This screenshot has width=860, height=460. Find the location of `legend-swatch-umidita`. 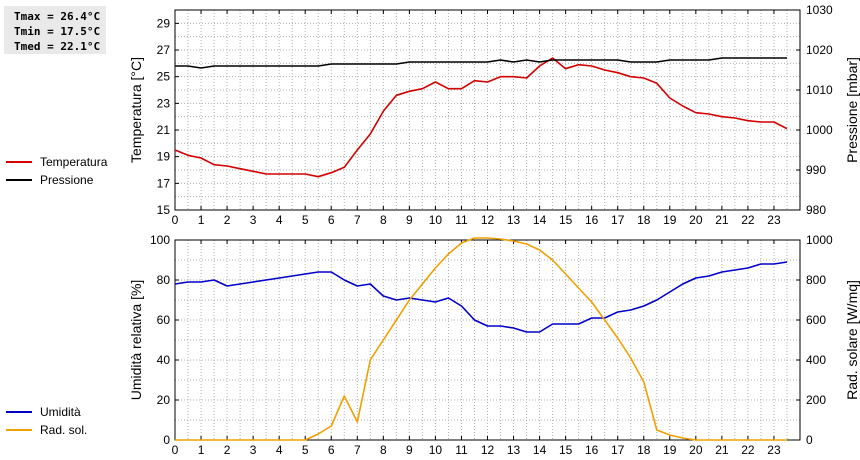

legend-swatch-umidita is located at coordinates (19, 412).